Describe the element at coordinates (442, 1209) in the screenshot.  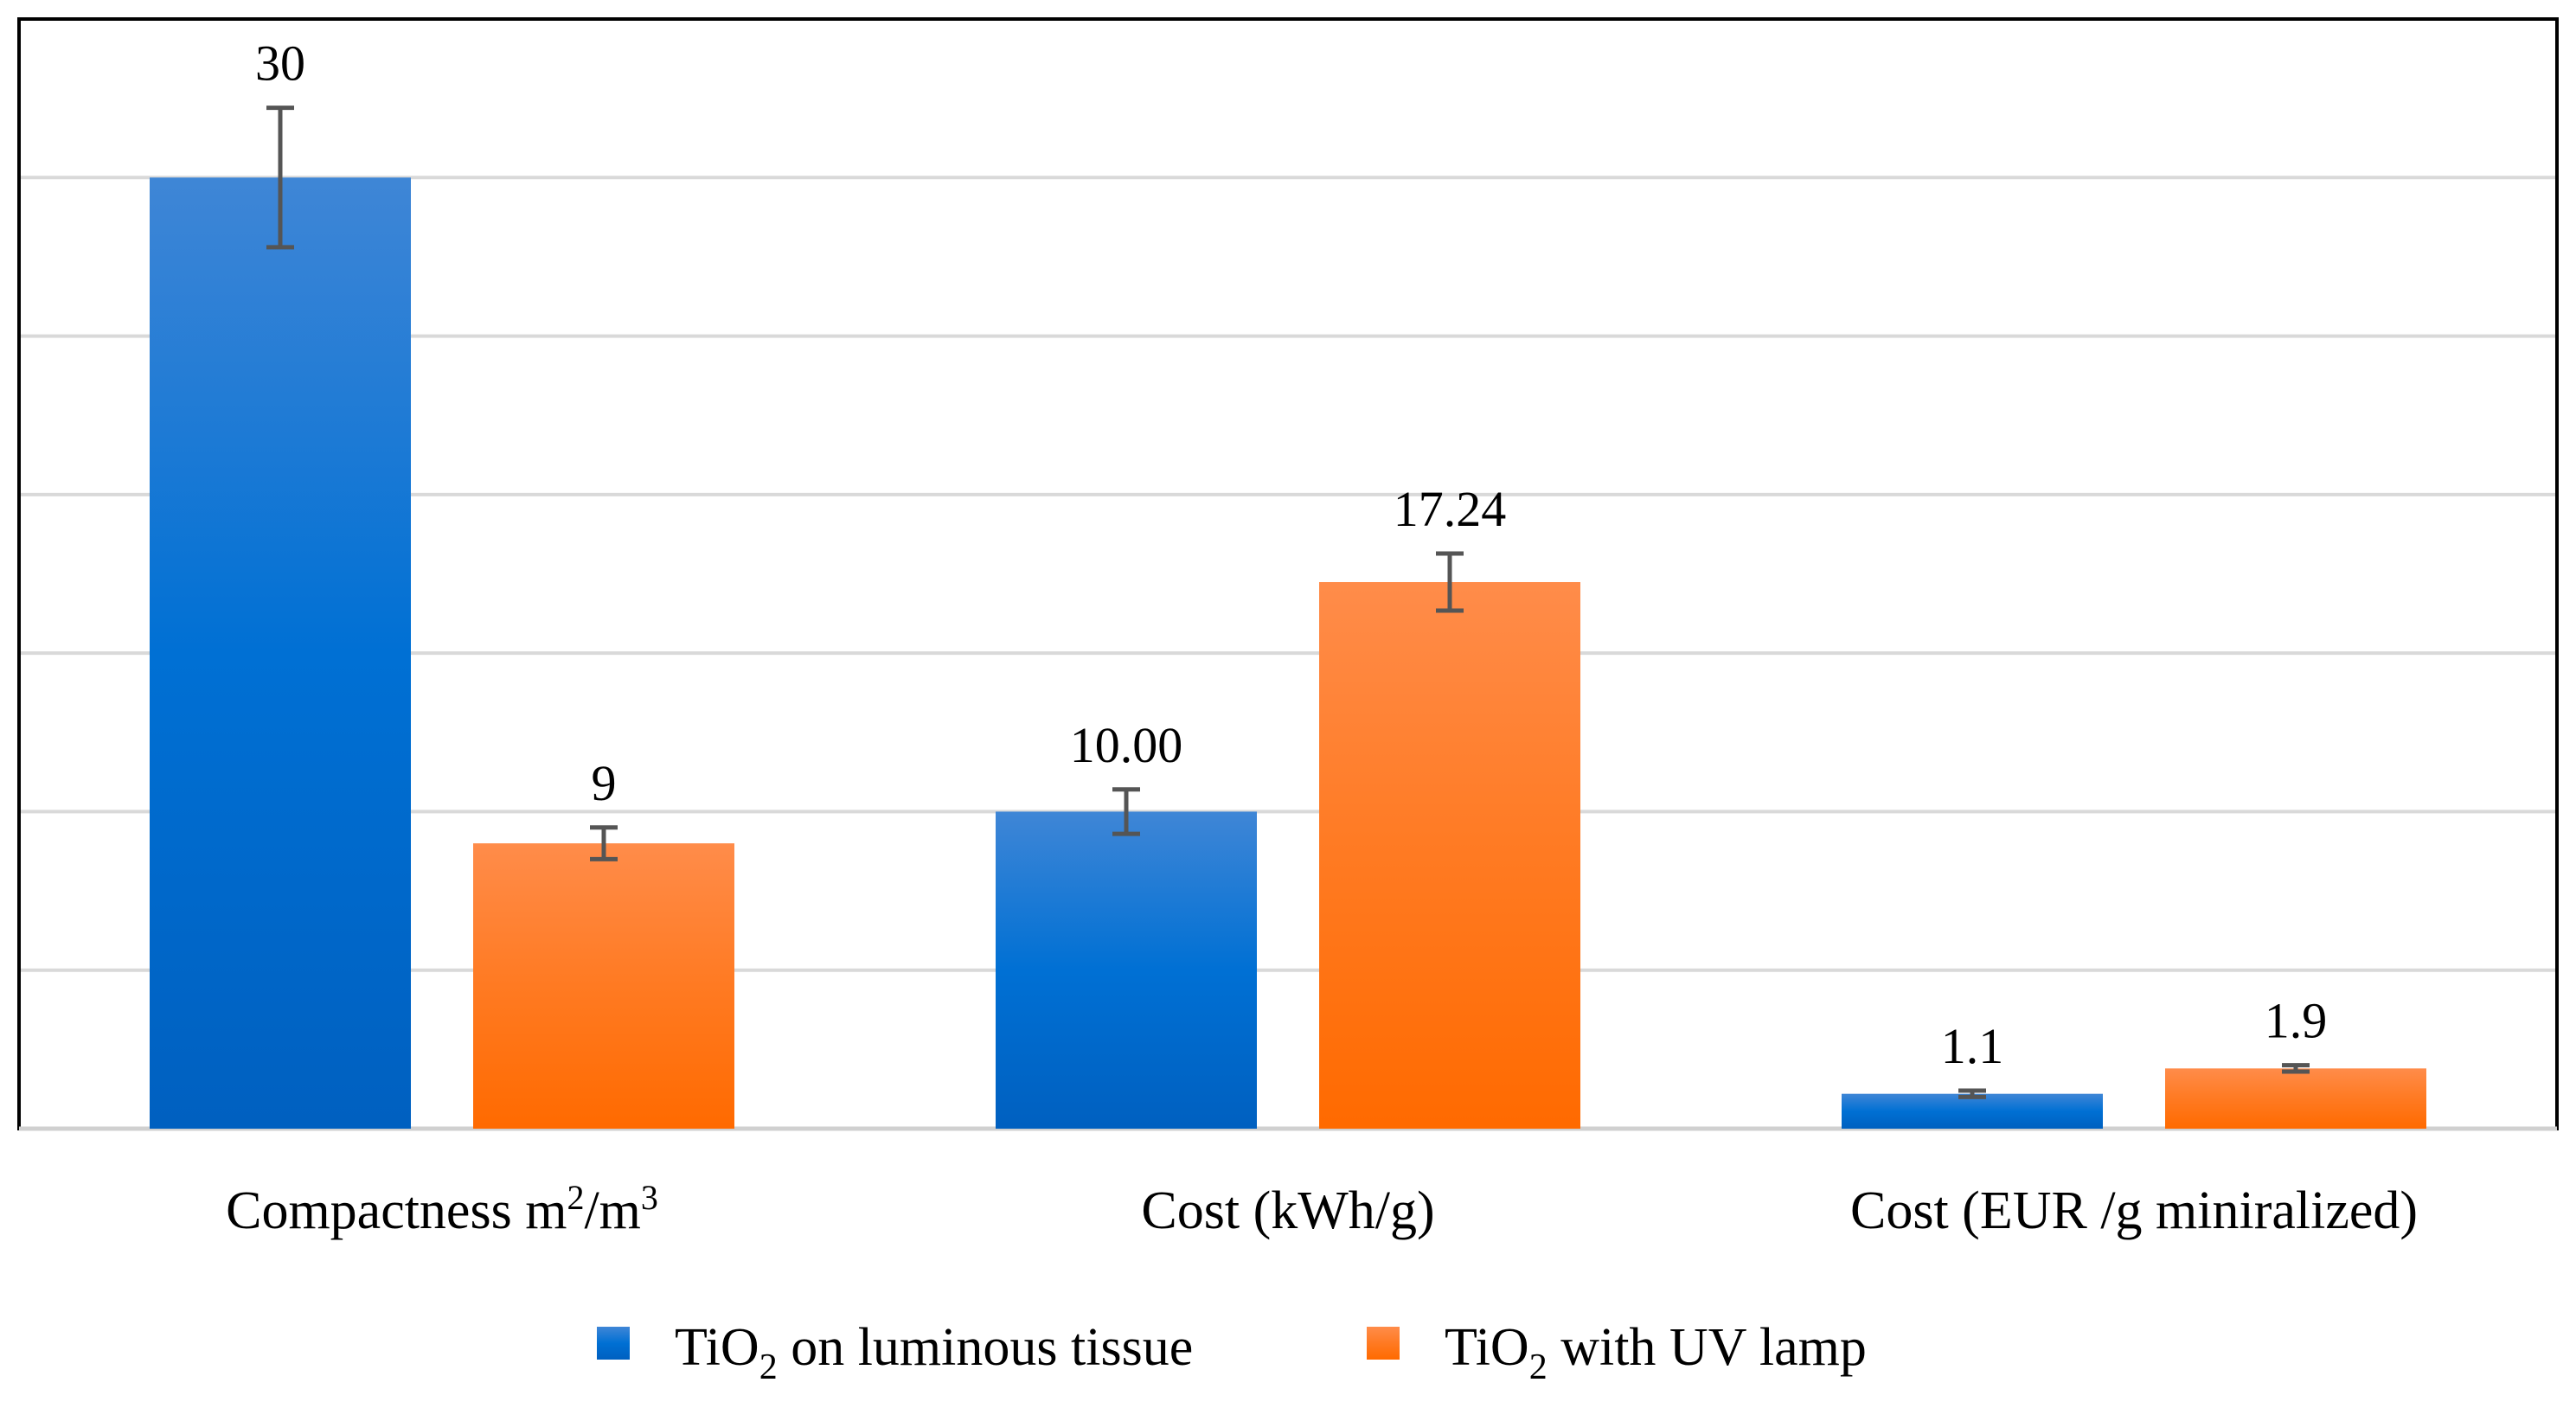
I see `category-label-1: Compactness m2/m3` at that location.